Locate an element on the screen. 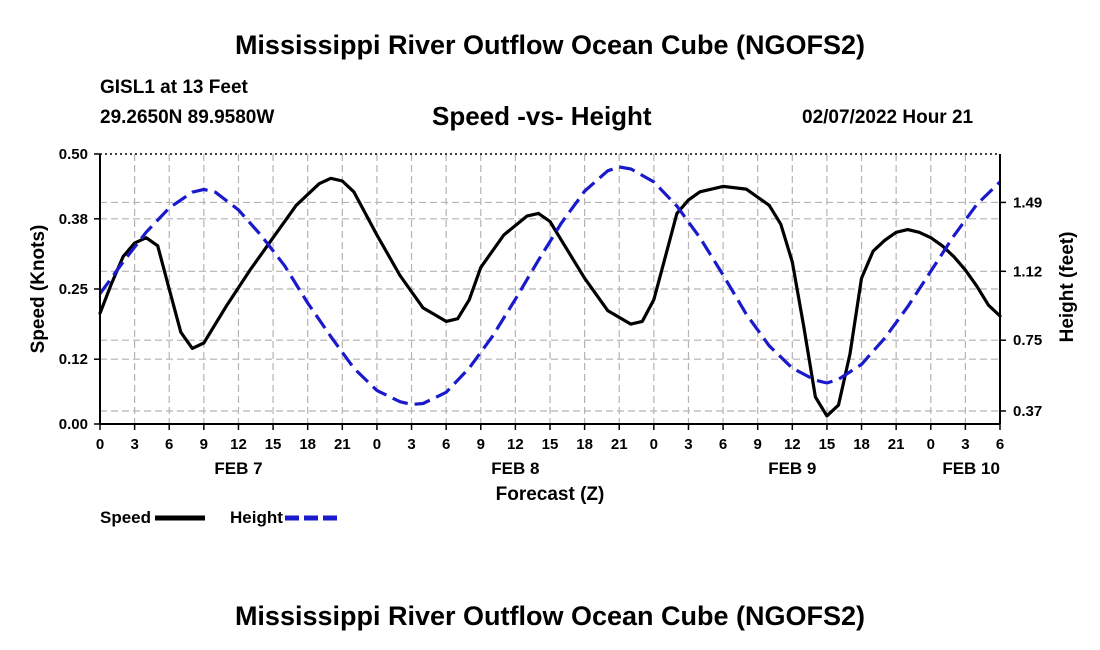 This screenshot has width=1100, height=650. station-label: GISL1 at 13 Feet is located at coordinates (174, 87).